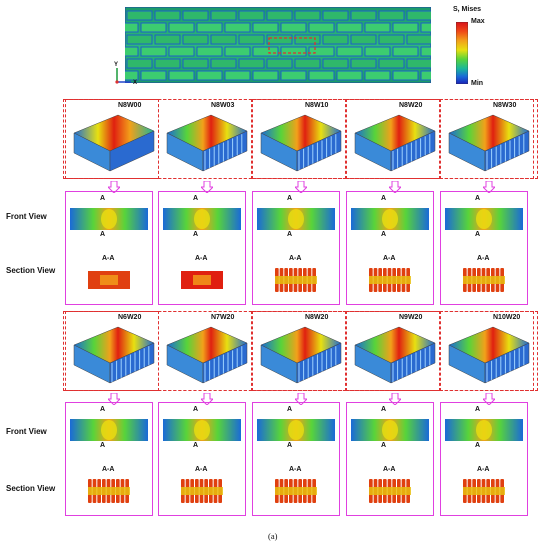 The image size is (549, 550). What do you see at coordinates (317, 105) in the screenshot?
I see `model-label-n8w10: N8W10` at bounding box center [317, 105].